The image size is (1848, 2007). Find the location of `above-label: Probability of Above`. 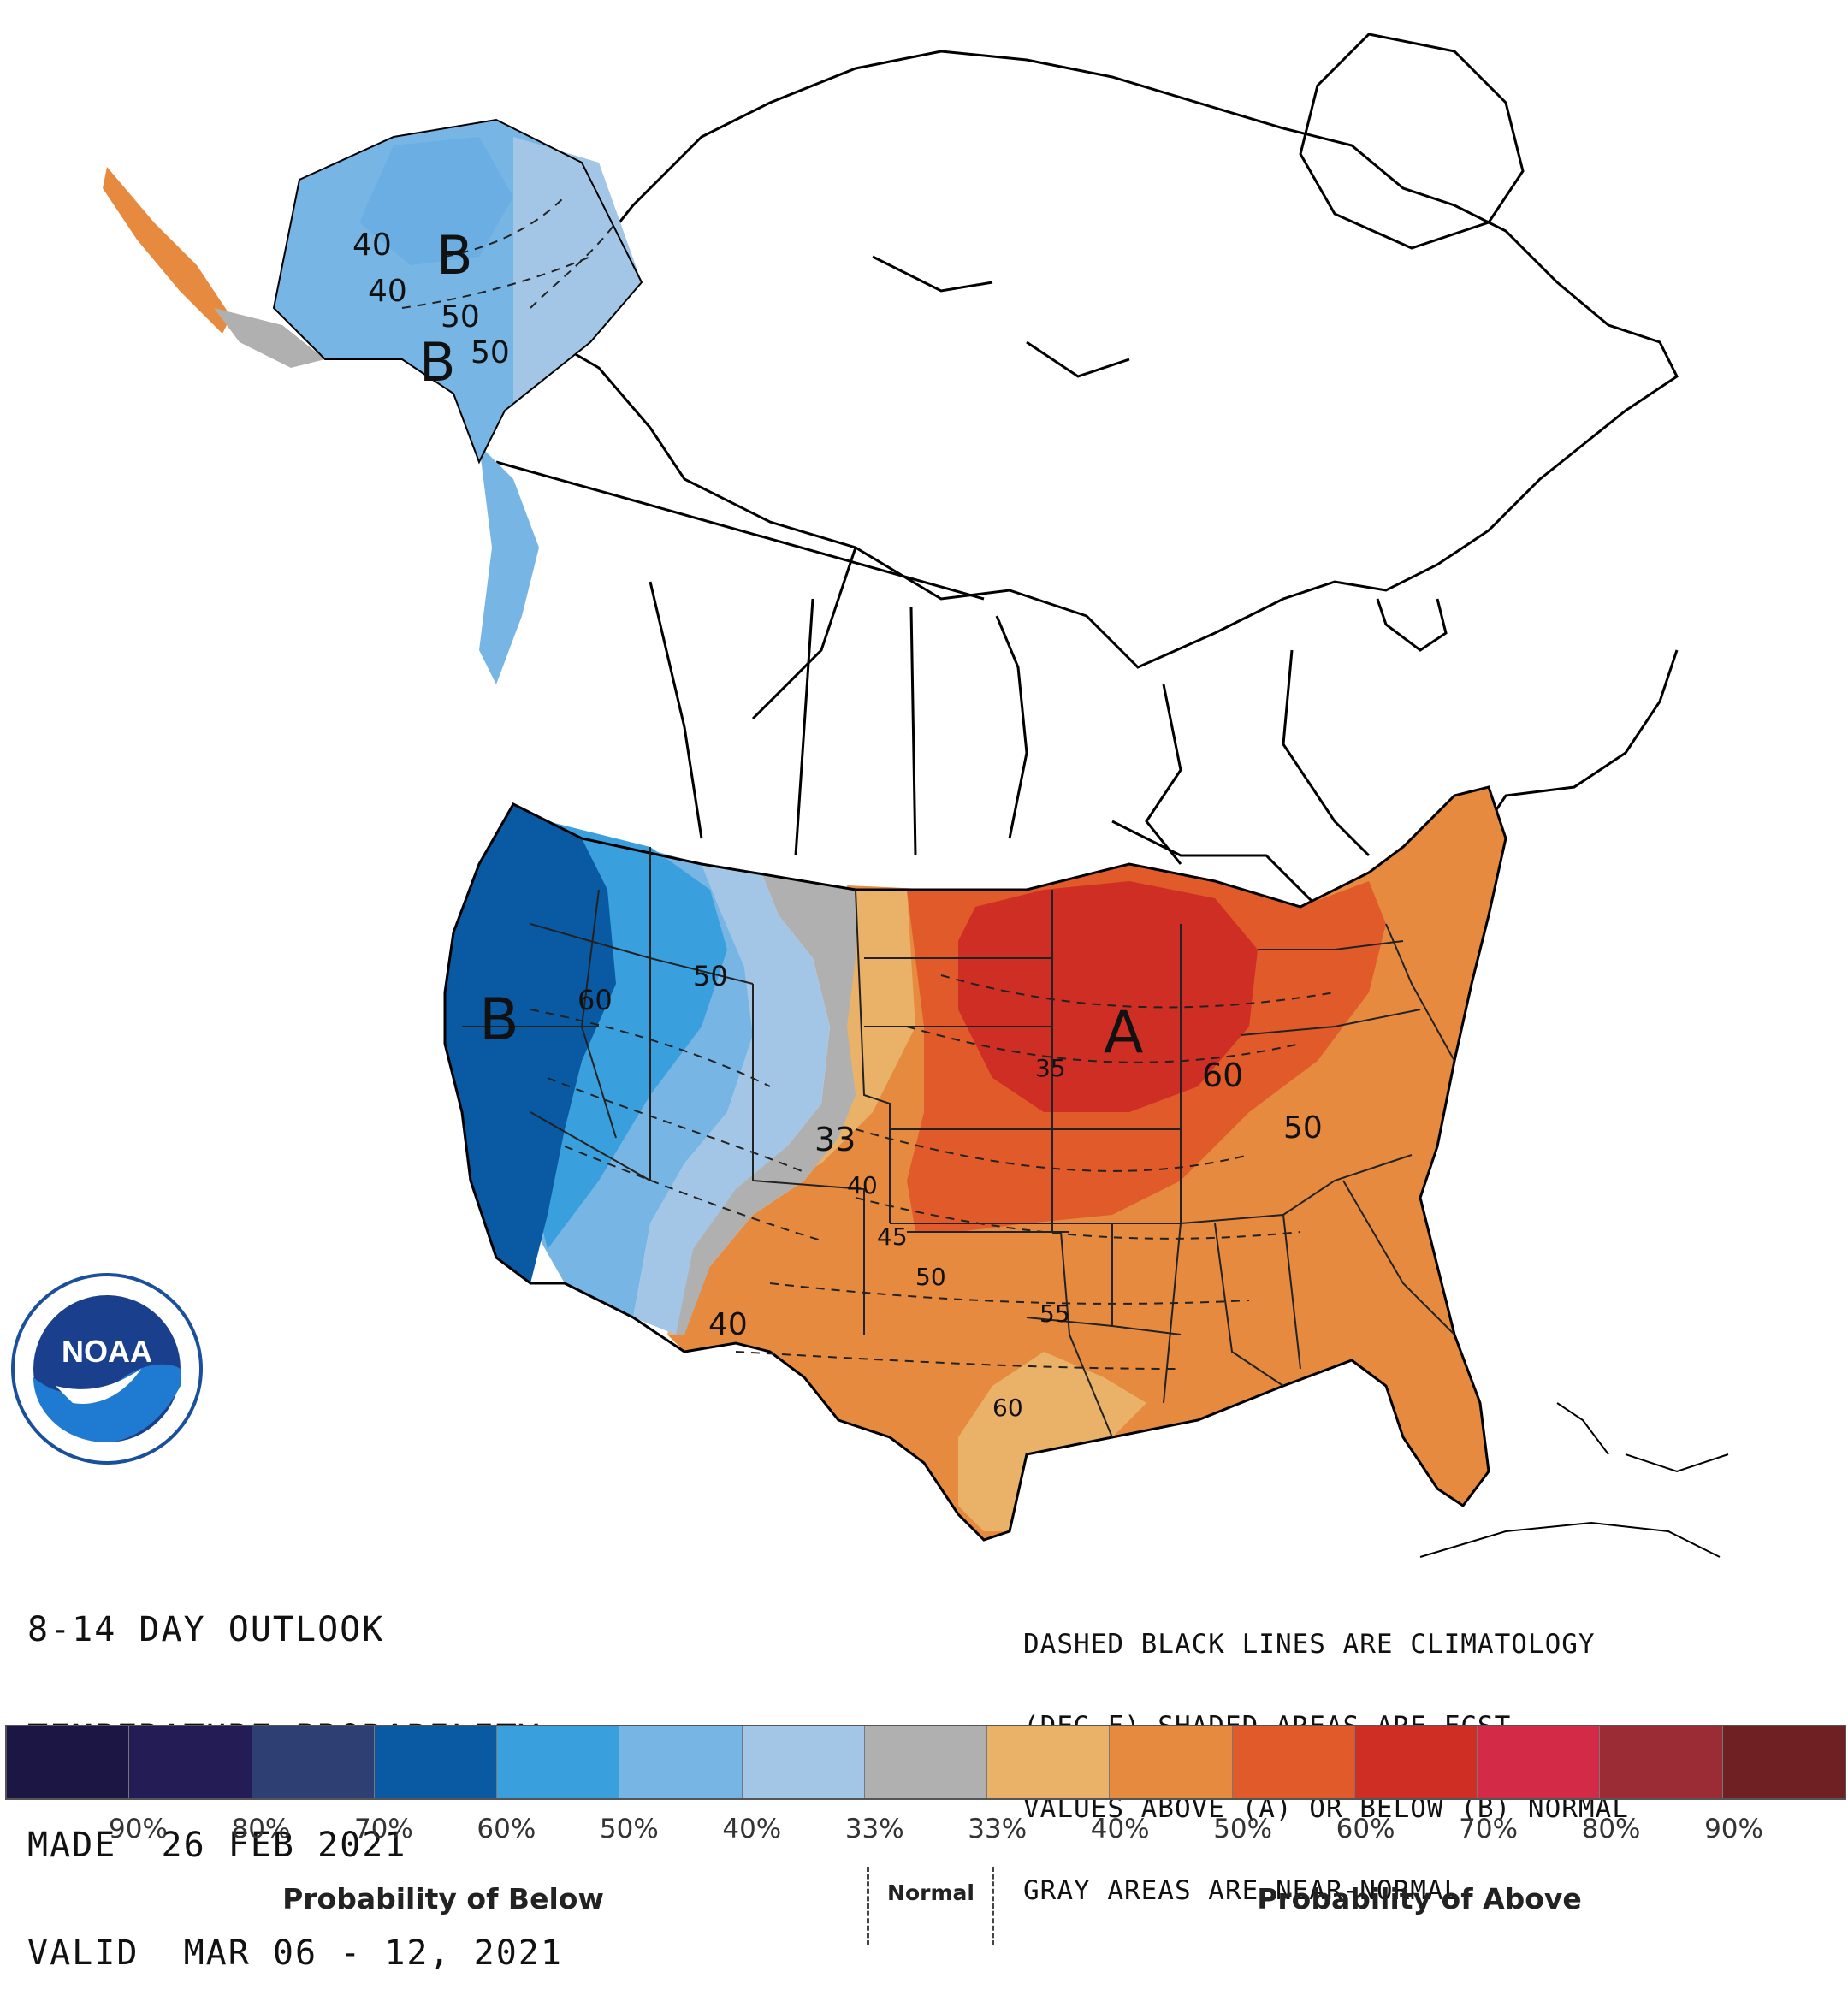

above-label: Probability of Above is located at coordinates (1419, 1898).